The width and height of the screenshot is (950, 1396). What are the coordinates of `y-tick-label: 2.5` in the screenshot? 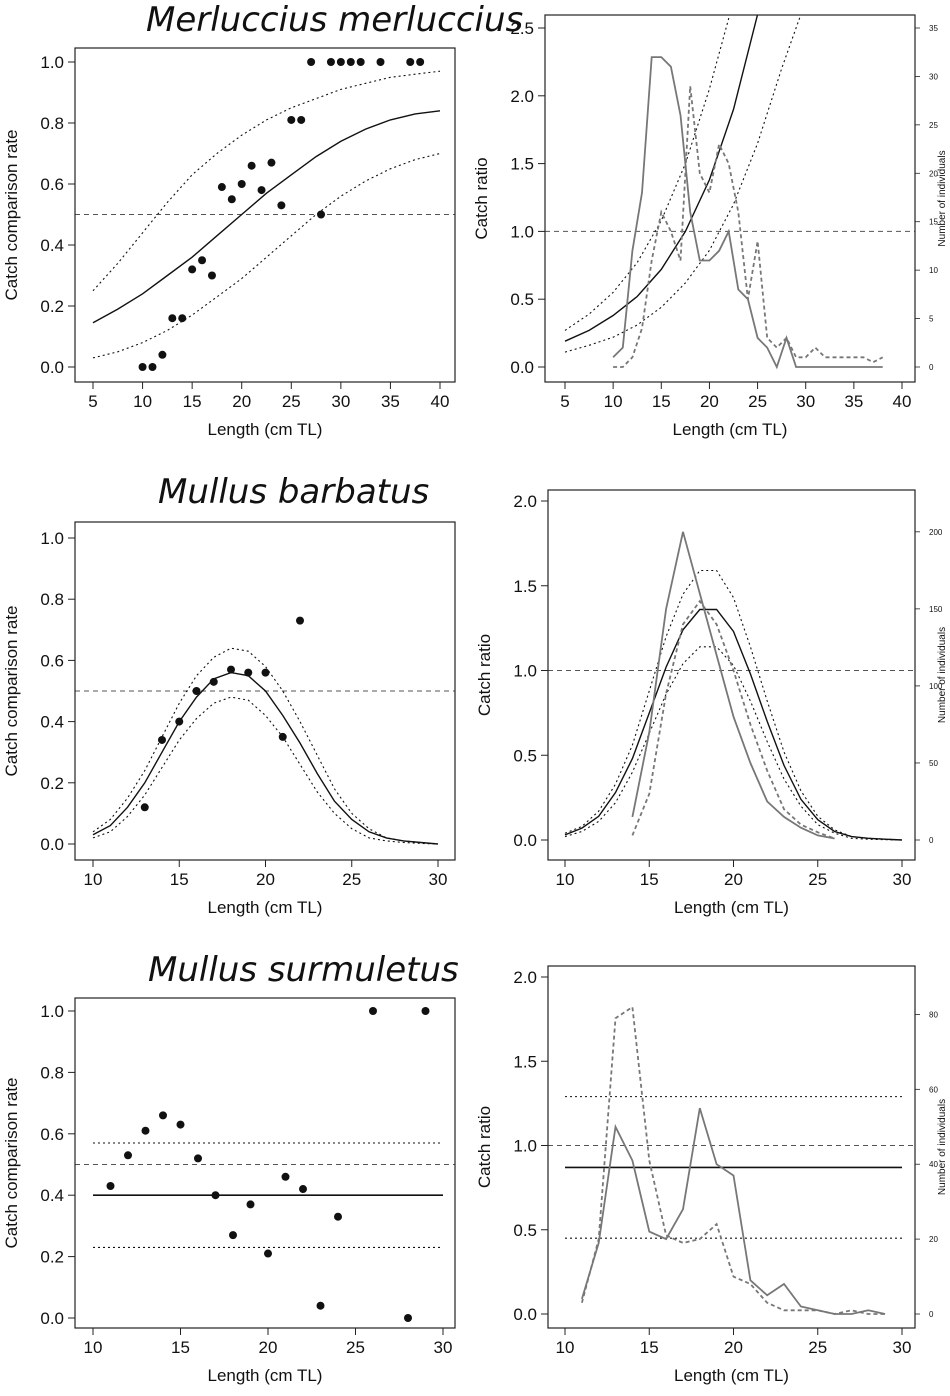 It's located at (522, 28).